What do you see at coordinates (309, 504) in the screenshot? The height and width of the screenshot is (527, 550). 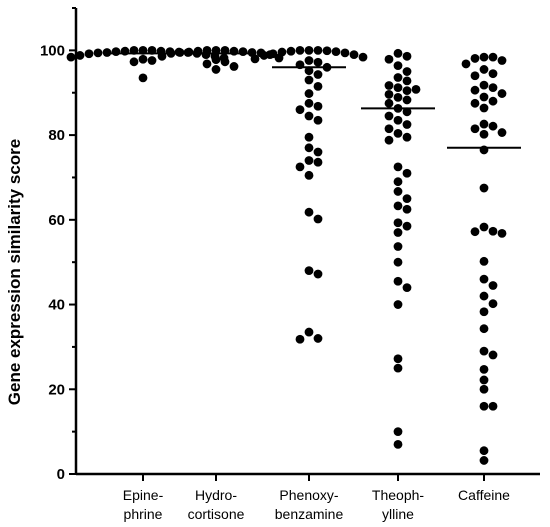 I see `x-tick-label: Phenoxy-benzamine` at bounding box center [309, 504].